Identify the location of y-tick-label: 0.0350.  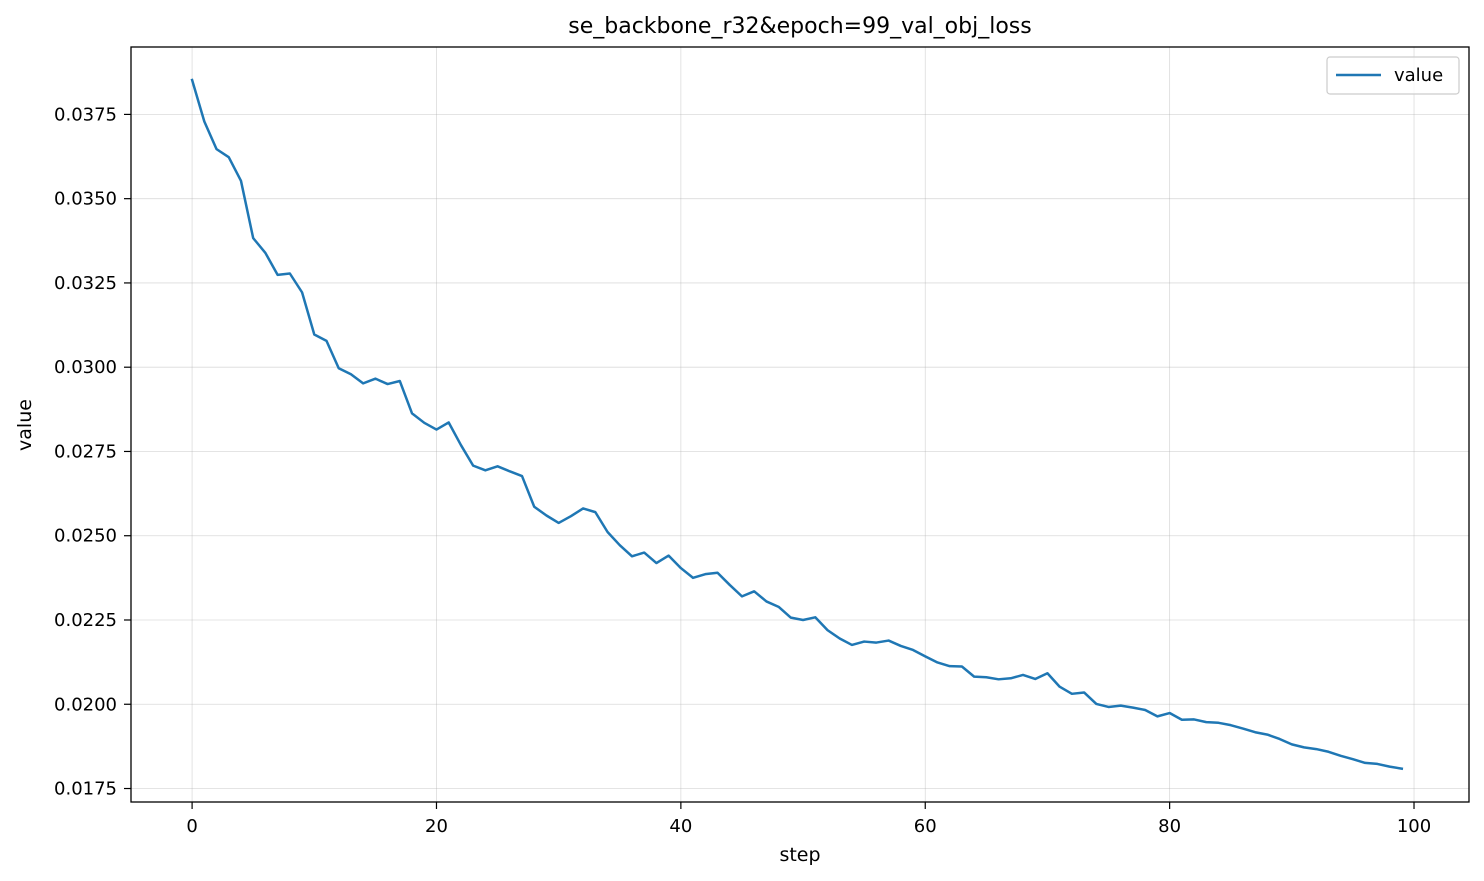
(85, 199).